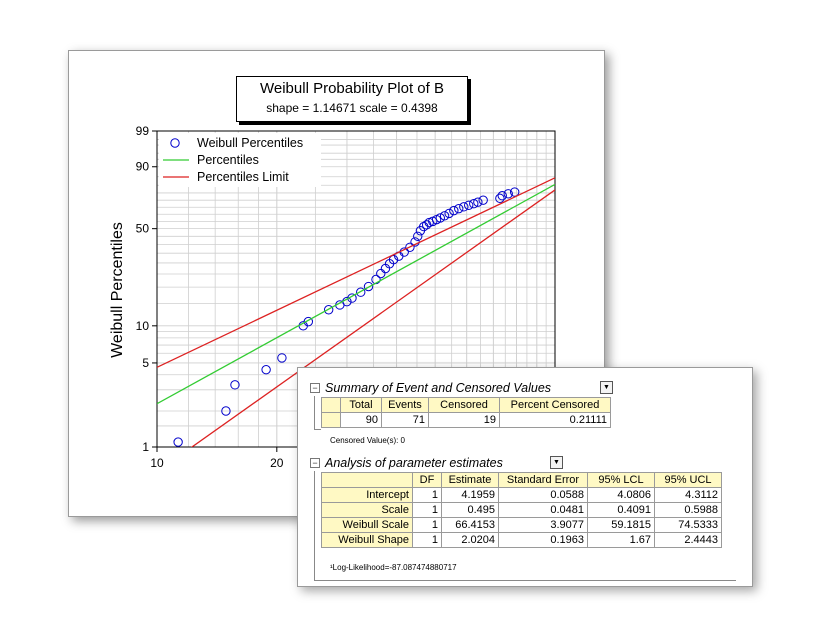  What do you see at coordinates (543, 540) in the screenshot?
I see `cell: 0.1963` at bounding box center [543, 540].